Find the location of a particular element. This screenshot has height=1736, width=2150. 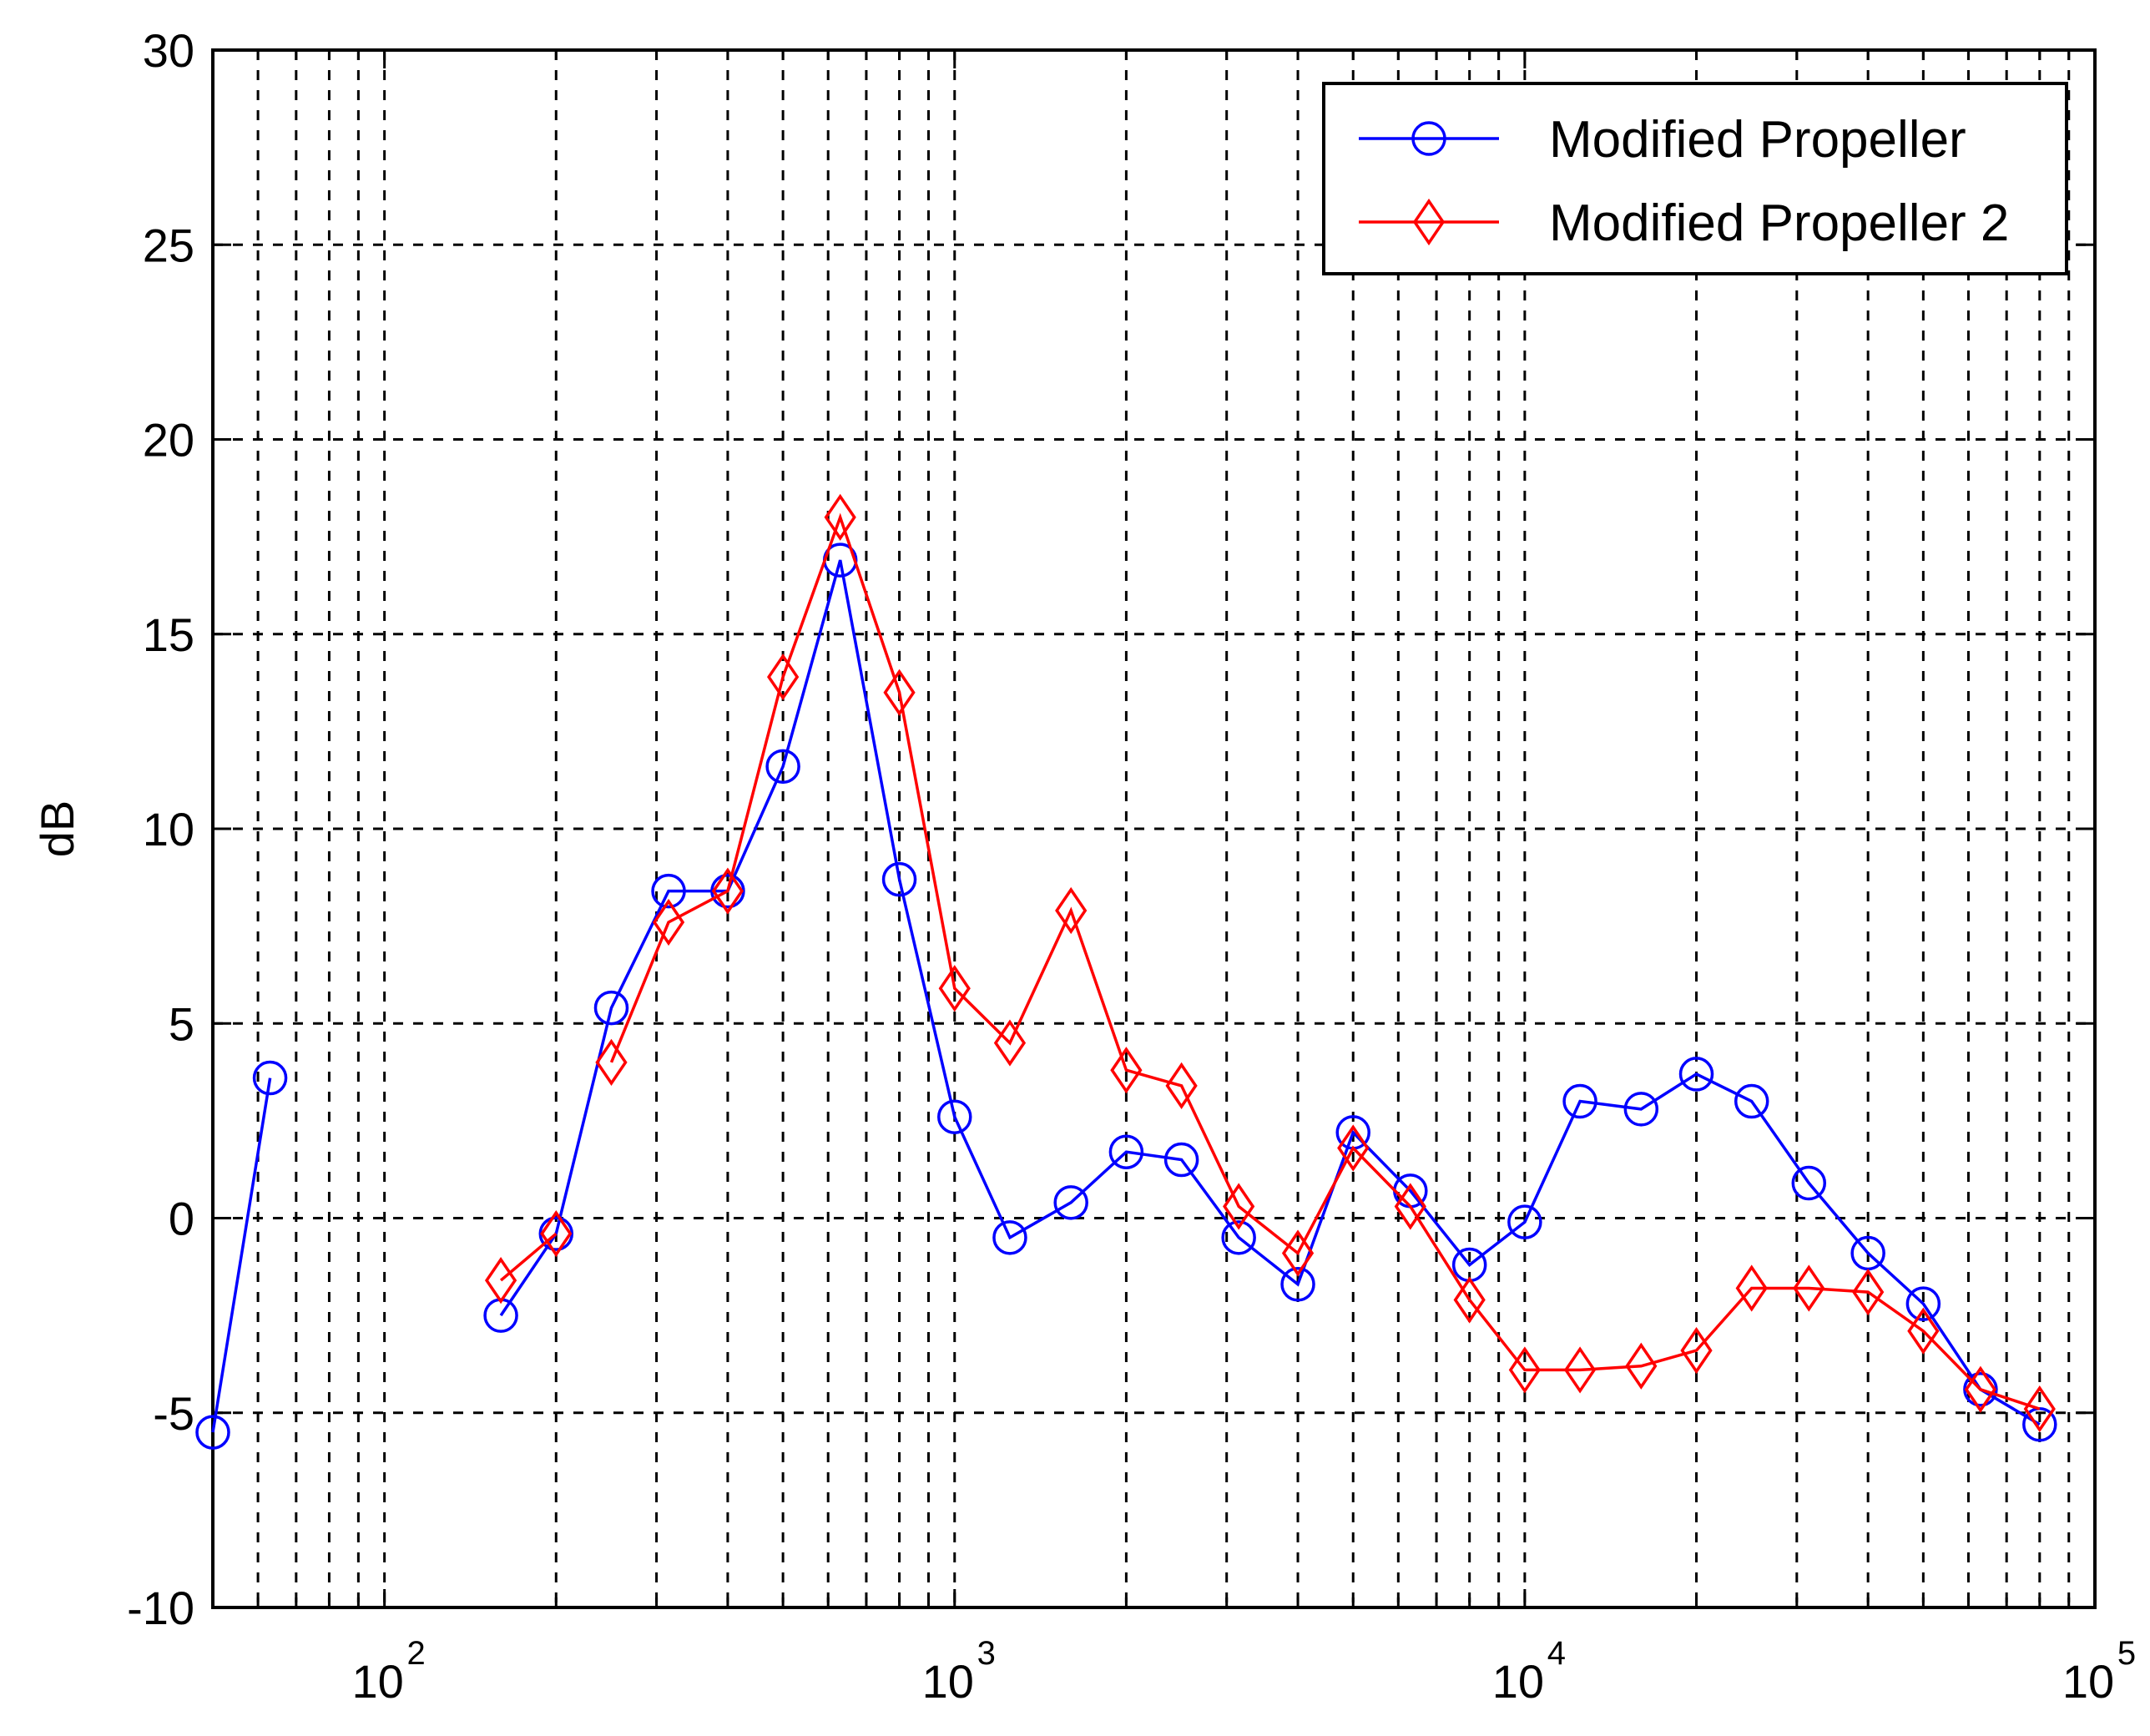

y-tick-label: -10 is located at coordinates (160, 1608).